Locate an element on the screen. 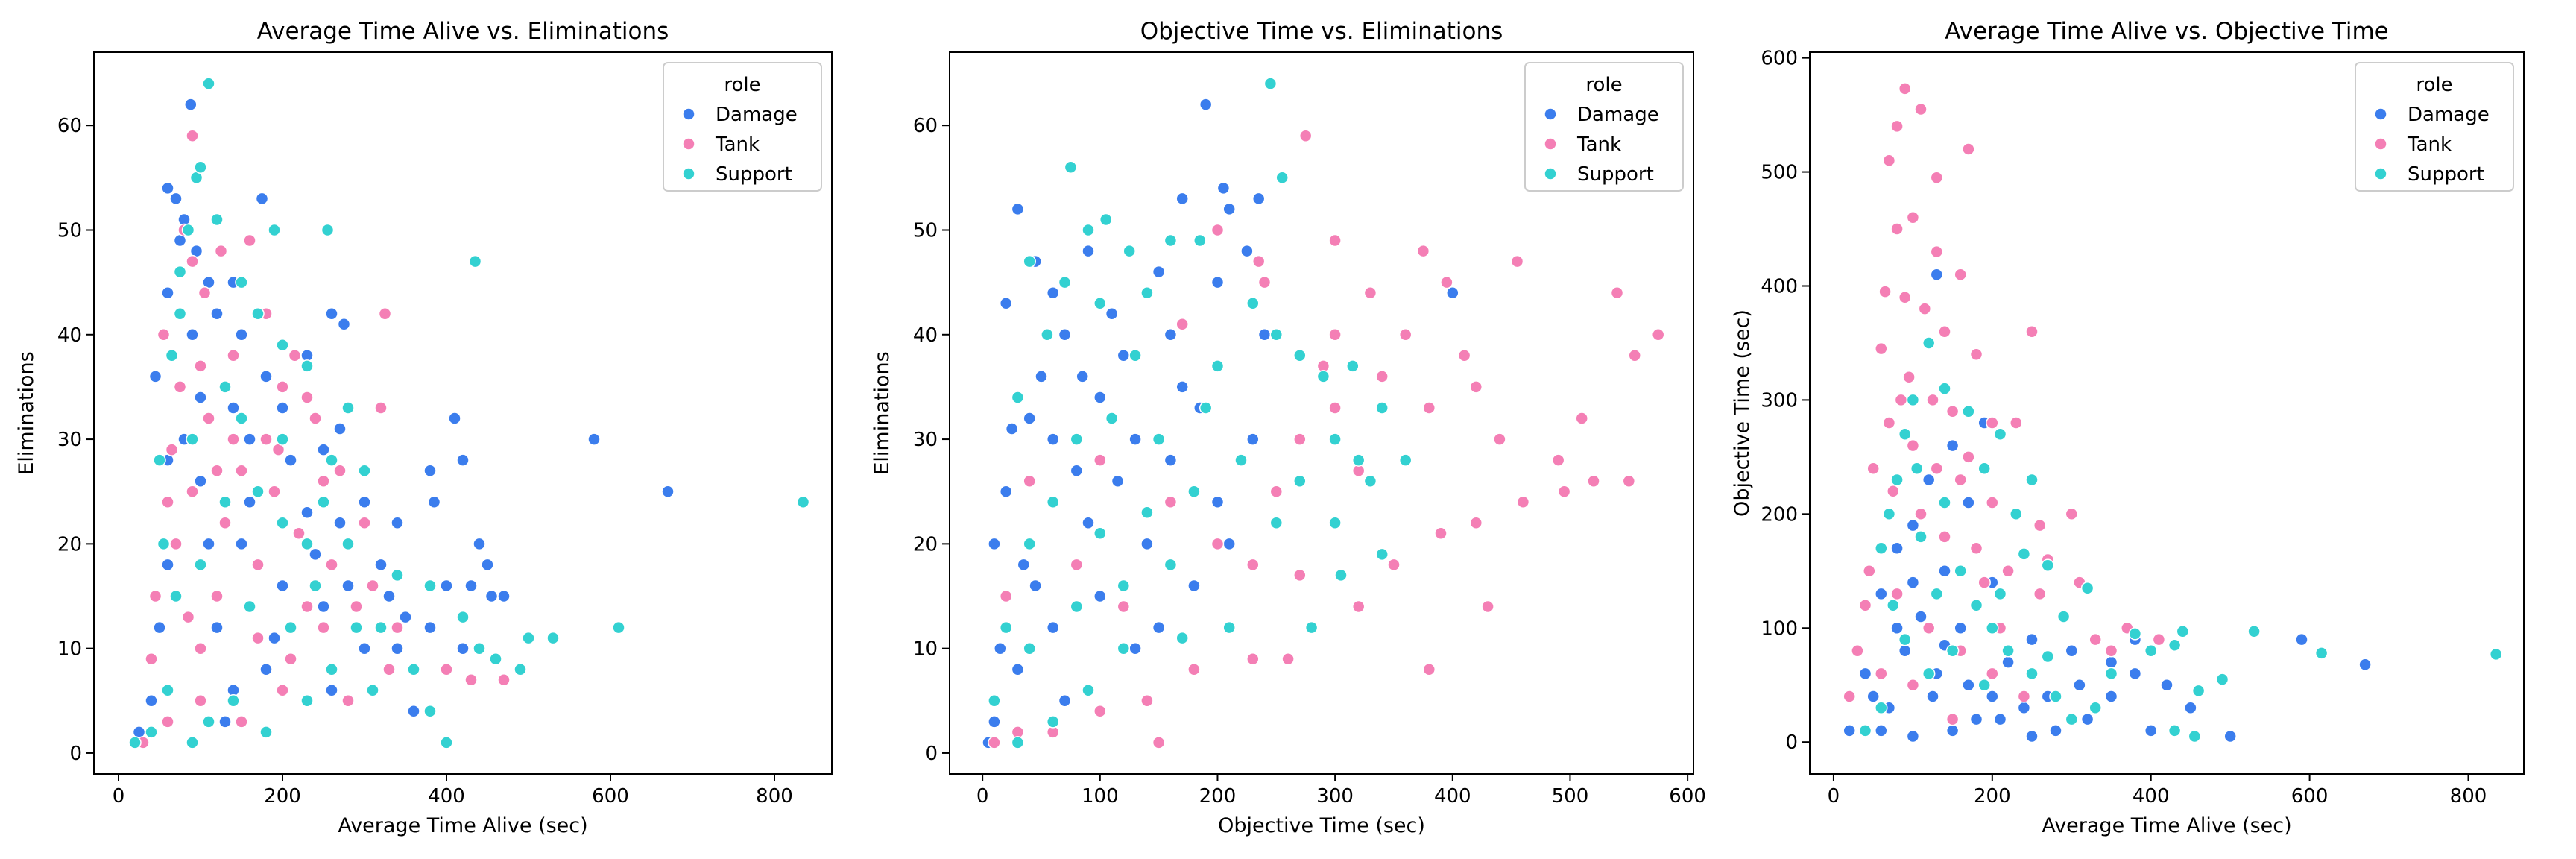 The width and height of the screenshot is (2576, 859). legend-entry-damage: Damage is located at coordinates (757, 115).